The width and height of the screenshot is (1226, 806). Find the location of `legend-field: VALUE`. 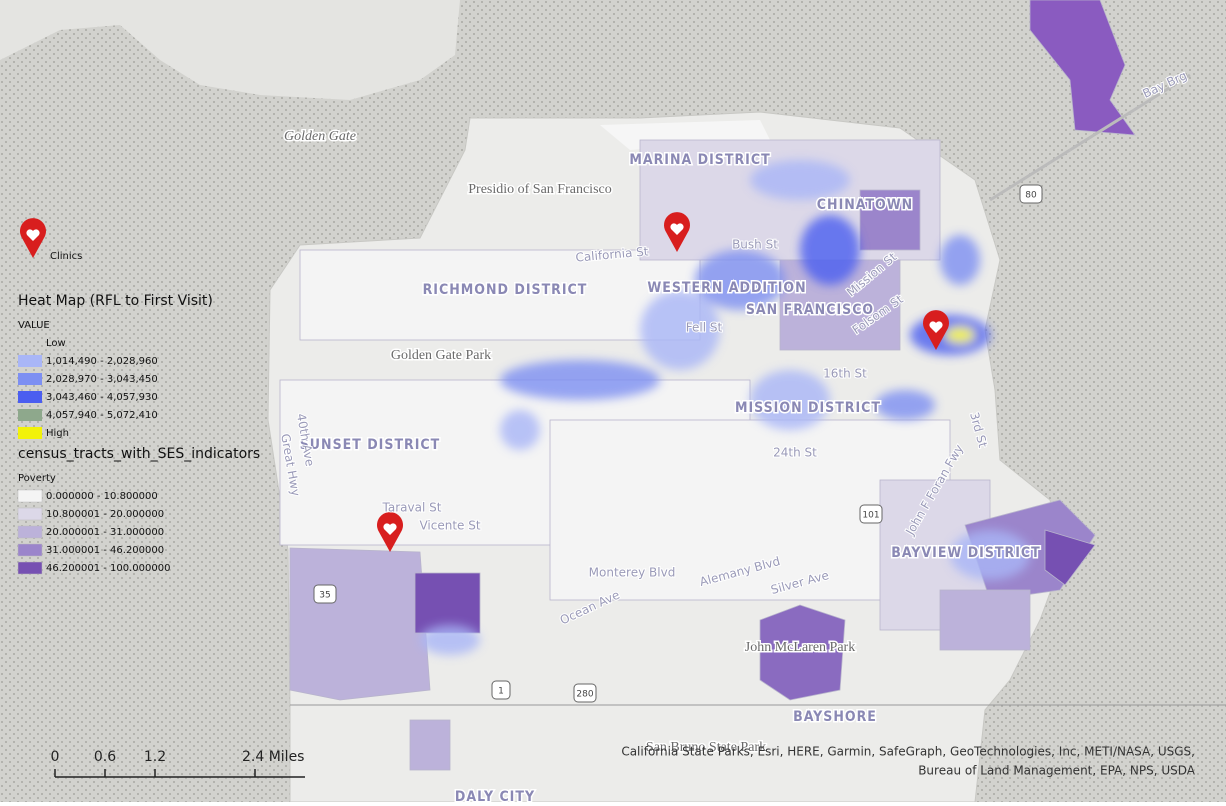

legend-field: VALUE is located at coordinates (34, 325).